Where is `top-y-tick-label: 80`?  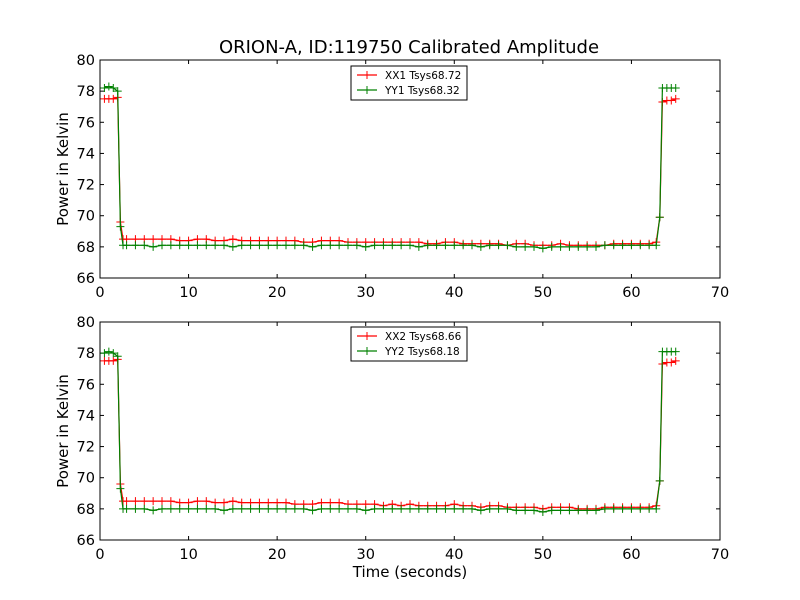 top-y-tick-label: 80 is located at coordinates (86, 61).